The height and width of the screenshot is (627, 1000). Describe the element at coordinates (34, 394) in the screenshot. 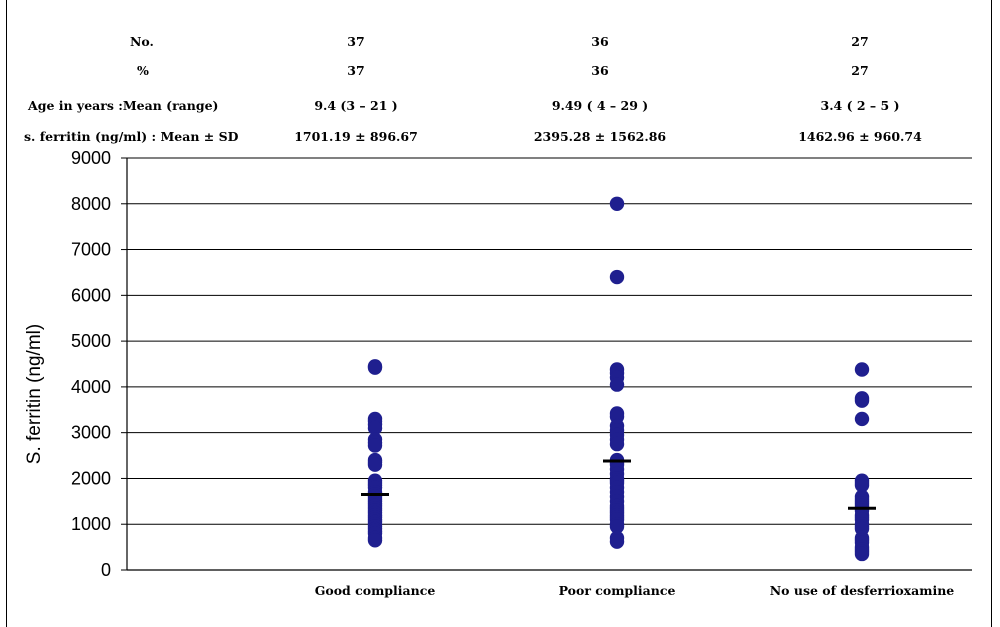

I see `y-axis-label: S. ferritin (ng/ml)` at that location.